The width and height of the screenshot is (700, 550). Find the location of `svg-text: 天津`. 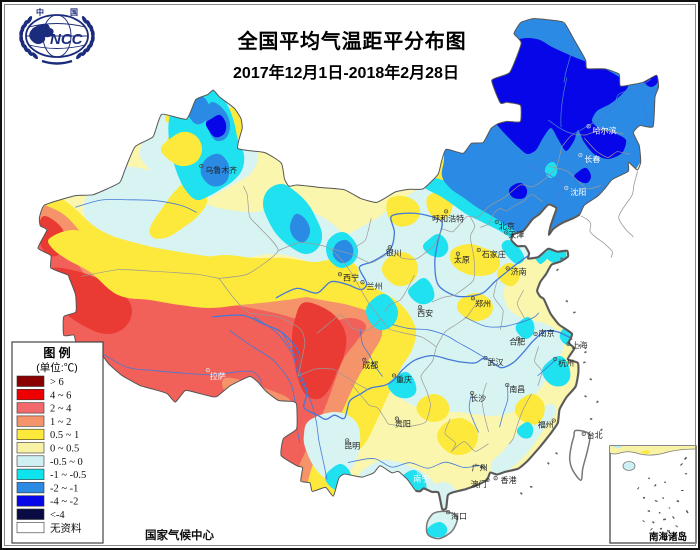

svg-text: 天津 is located at coordinates (516, 235).